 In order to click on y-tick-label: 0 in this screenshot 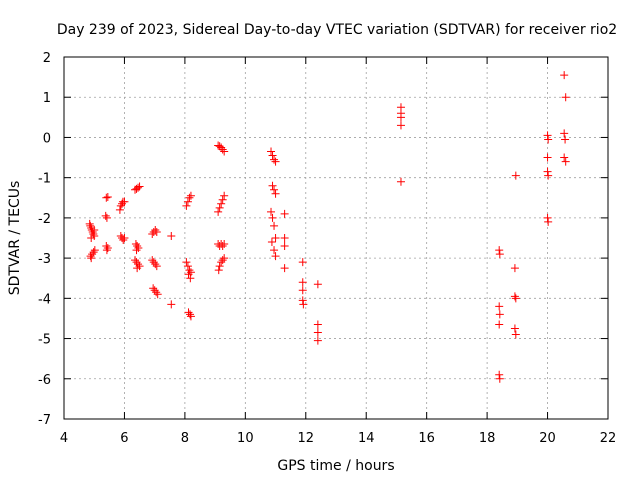, I will do `click(47, 138)`.